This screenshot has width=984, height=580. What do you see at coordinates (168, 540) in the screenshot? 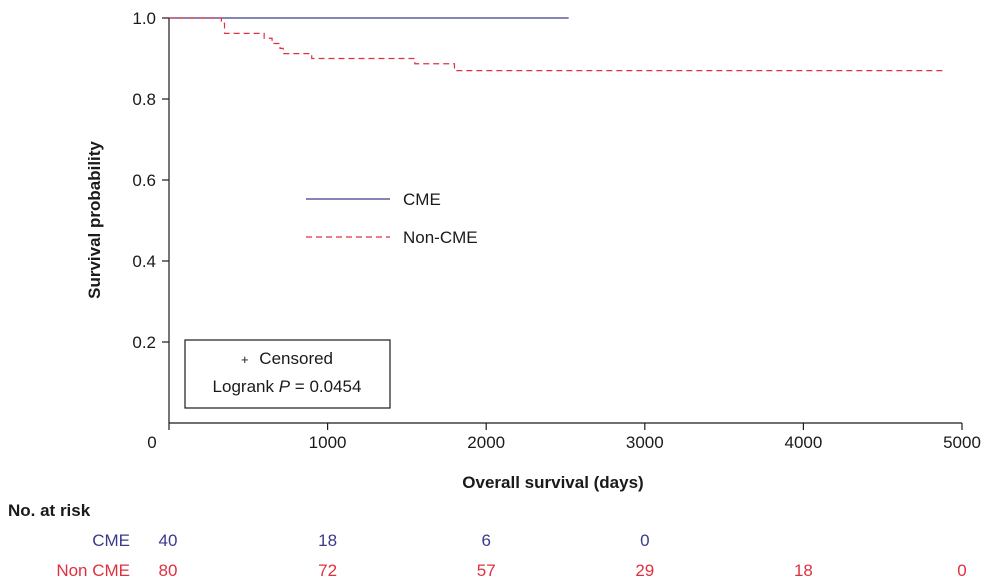
I see `risk-value: 40` at bounding box center [168, 540].